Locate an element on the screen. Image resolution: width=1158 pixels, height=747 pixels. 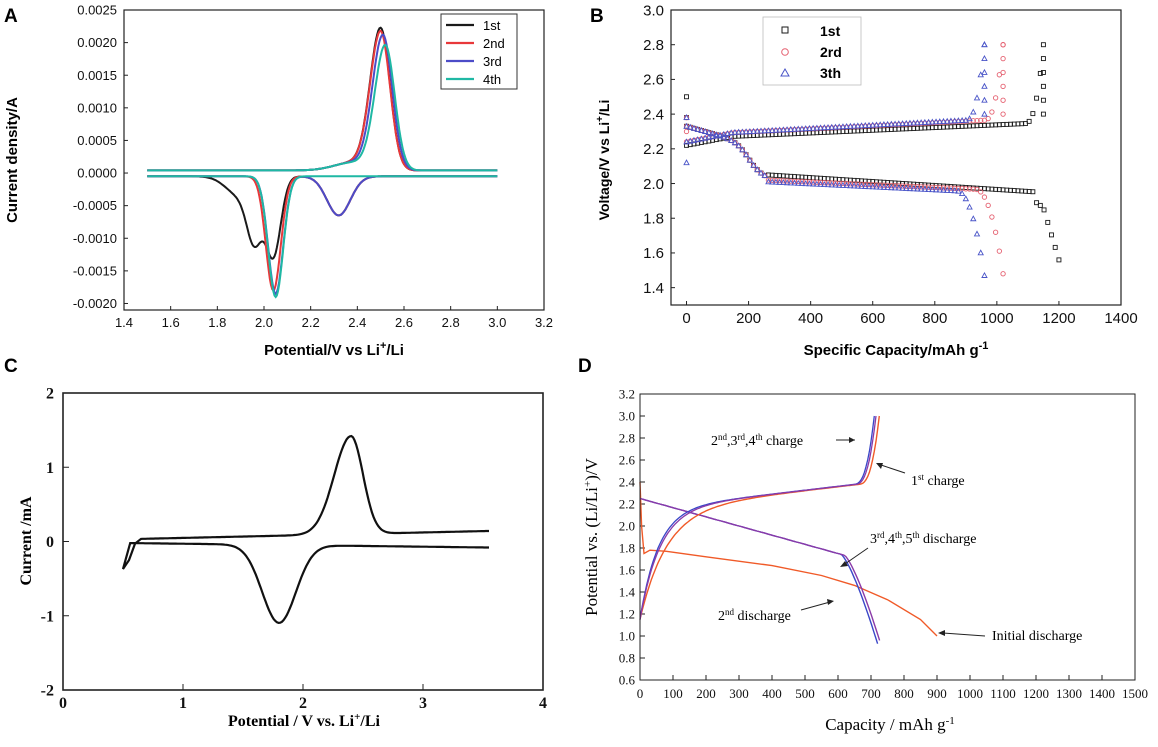
d-y-tick-label: 2.4 is located at coordinates (627, 482).